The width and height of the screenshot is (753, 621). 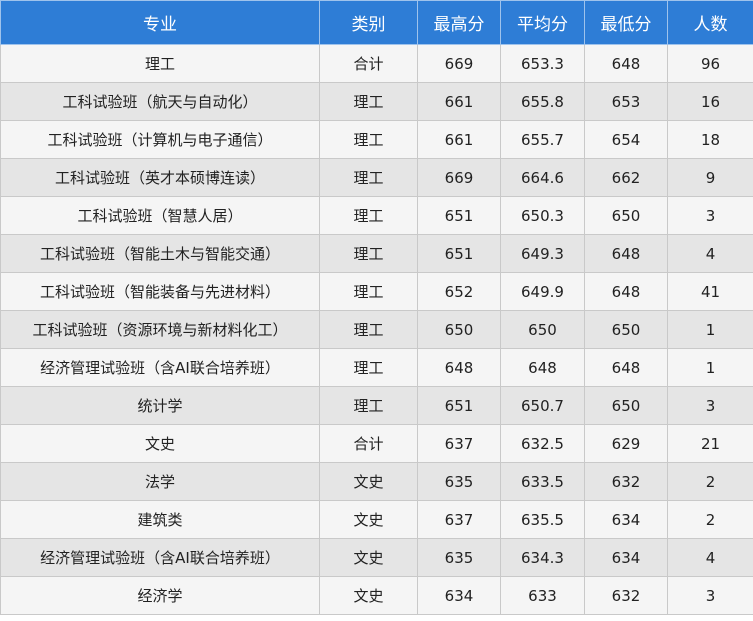 I want to click on table-row: 工科试验班（智慧人居） 理工 651 650.3 650 3, so click(x=376, y=215).